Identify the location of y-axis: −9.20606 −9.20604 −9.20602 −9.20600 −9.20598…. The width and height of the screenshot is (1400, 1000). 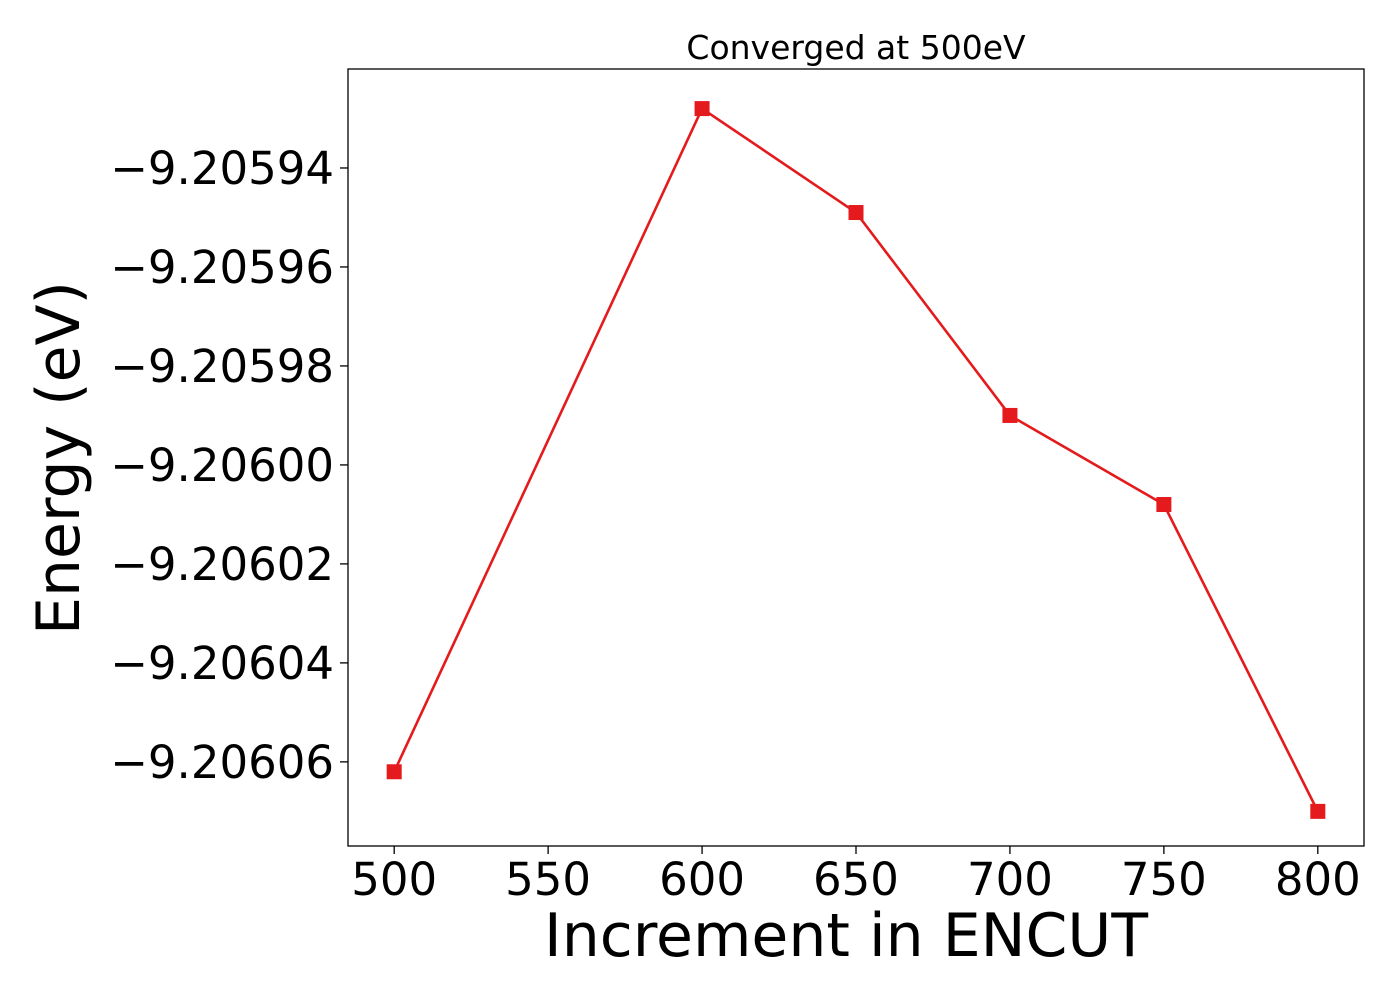
(229, 465).